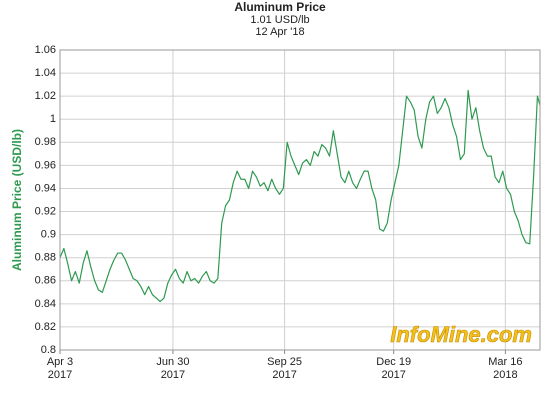 Image resolution: width=560 pixels, height=400 pixels. I want to click on y-tick-label: 1, so click(53, 119).